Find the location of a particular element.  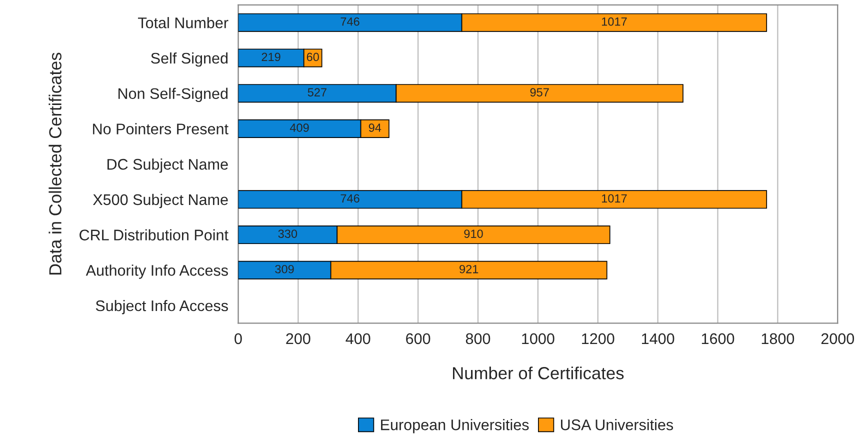

y-axis-title: Data in Collected Certificates is located at coordinates (55, 163).